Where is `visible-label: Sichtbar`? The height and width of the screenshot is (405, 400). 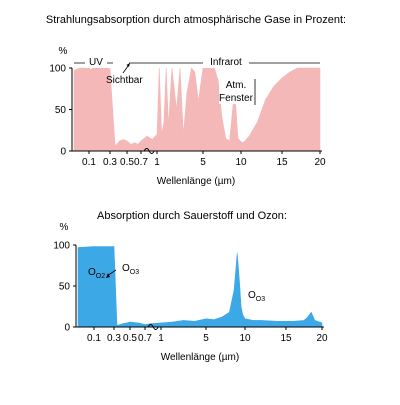 visible-label: Sichtbar is located at coordinates (124, 80).